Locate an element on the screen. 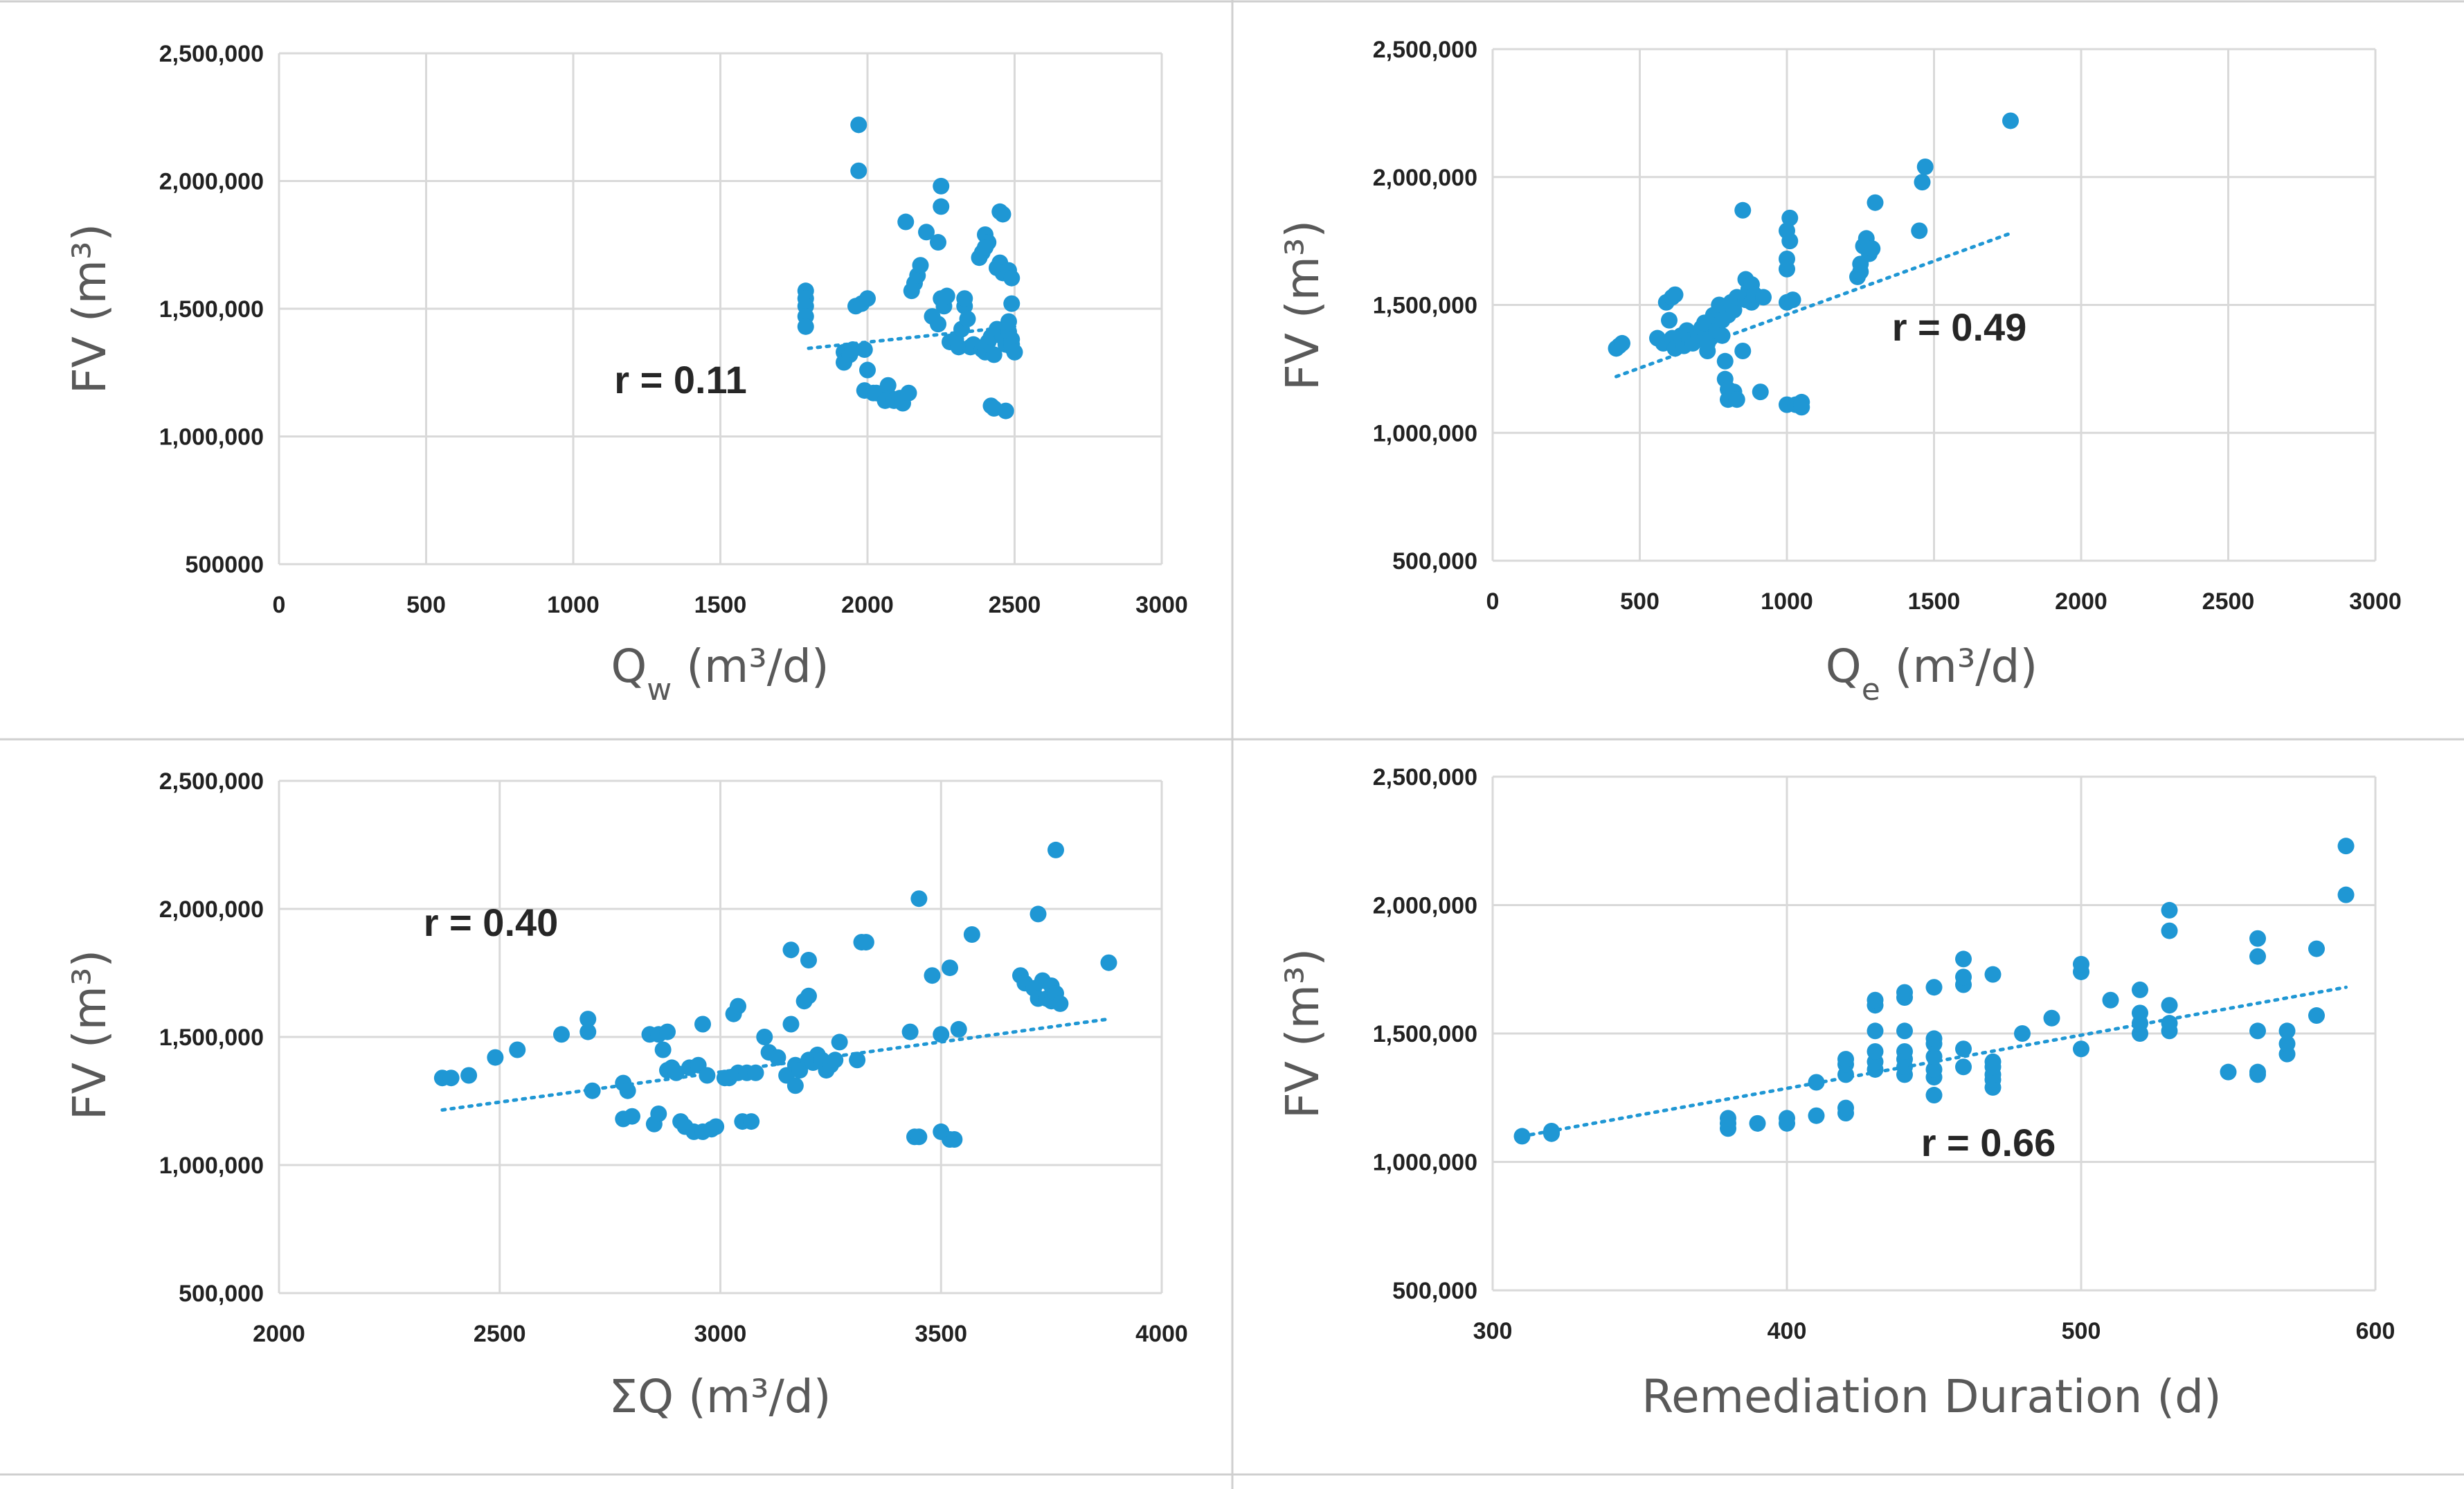 The image size is (2464, 1489). x-axis-label: Qw (m³/d) is located at coordinates (720, 673).